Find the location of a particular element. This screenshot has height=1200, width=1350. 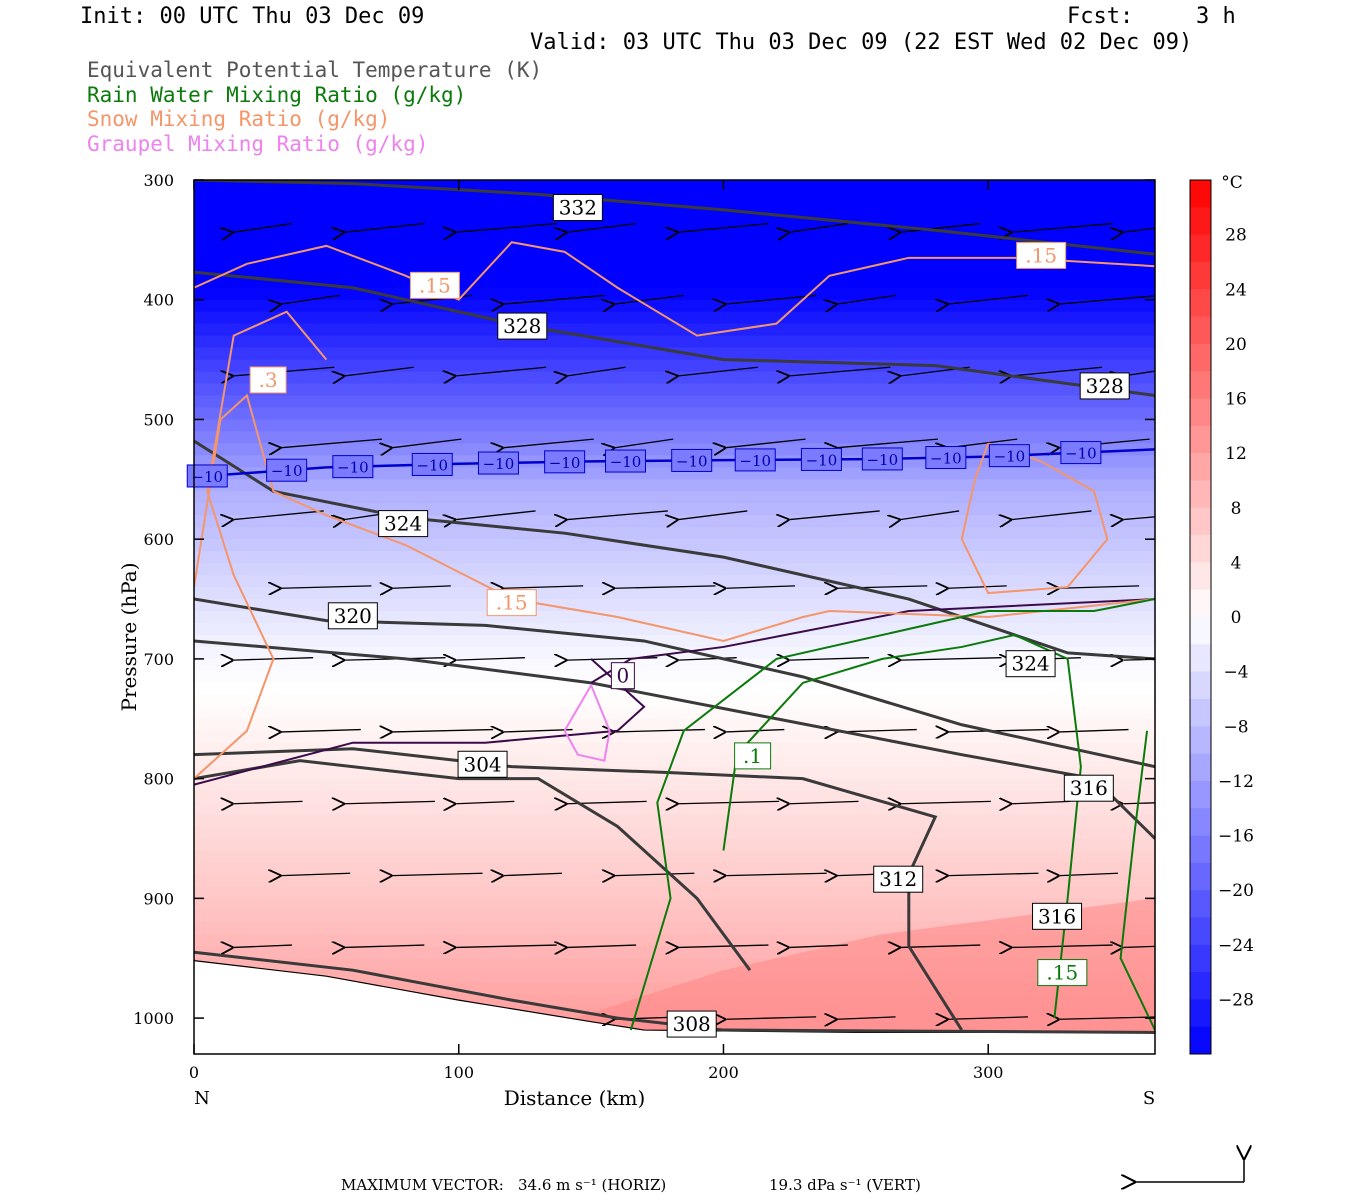

snow-label: .15 is located at coordinates (434, 285).